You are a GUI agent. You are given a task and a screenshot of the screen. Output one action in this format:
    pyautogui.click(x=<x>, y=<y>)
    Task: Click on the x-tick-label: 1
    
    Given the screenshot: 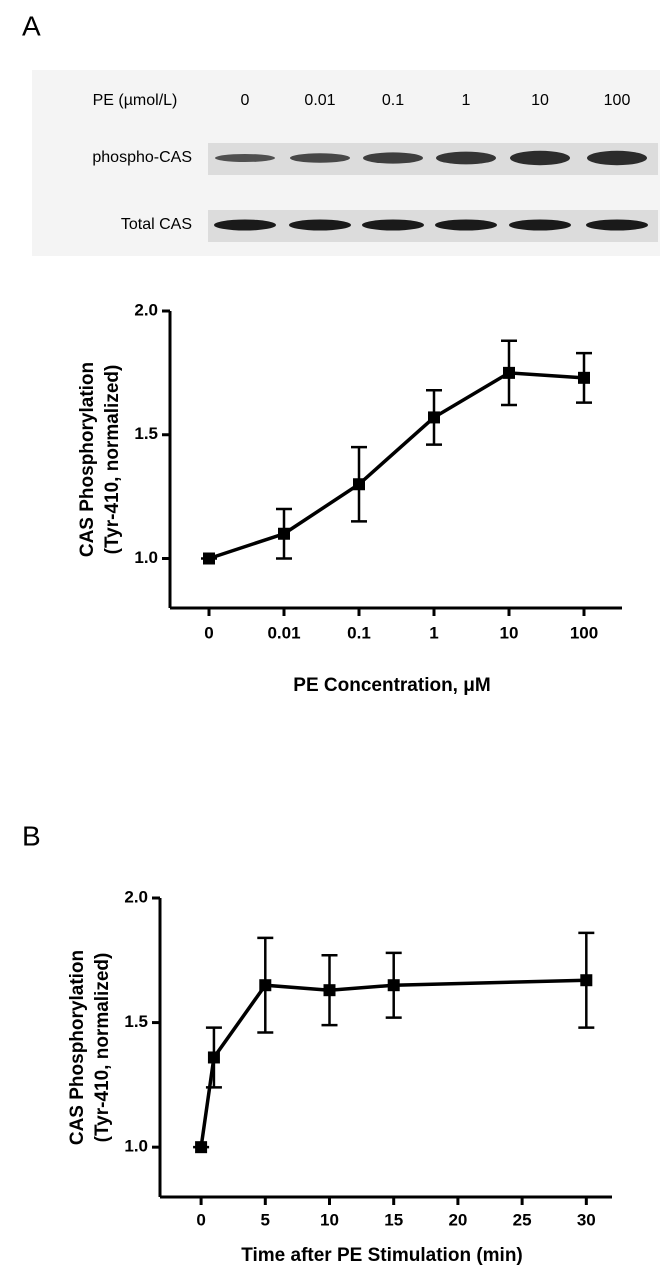 What is the action you would take?
    pyautogui.click(x=433, y=632)
    